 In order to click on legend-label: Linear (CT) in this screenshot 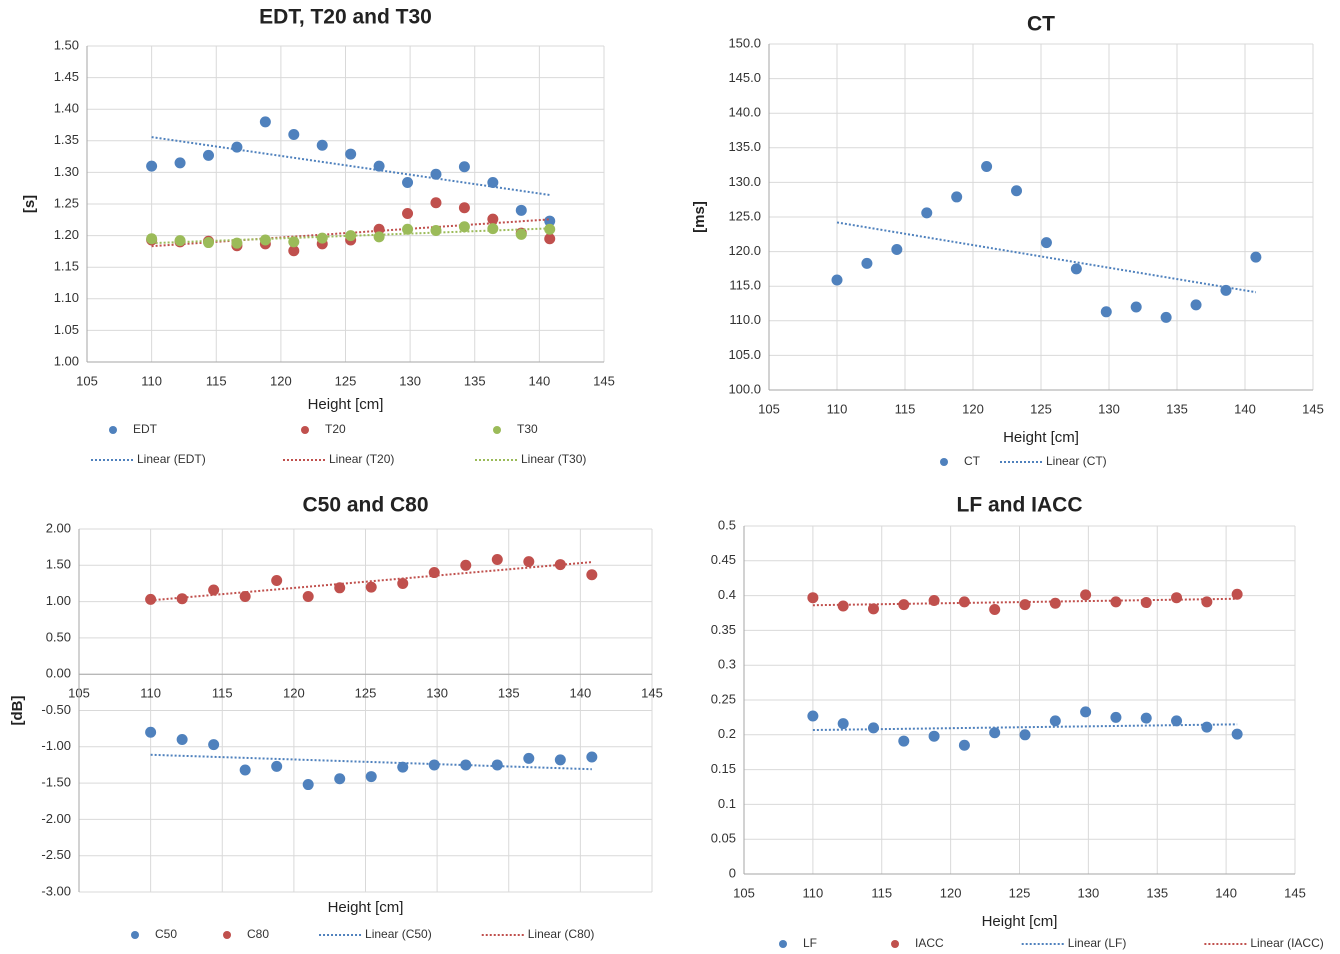, I will do `click(1076, 461)`.